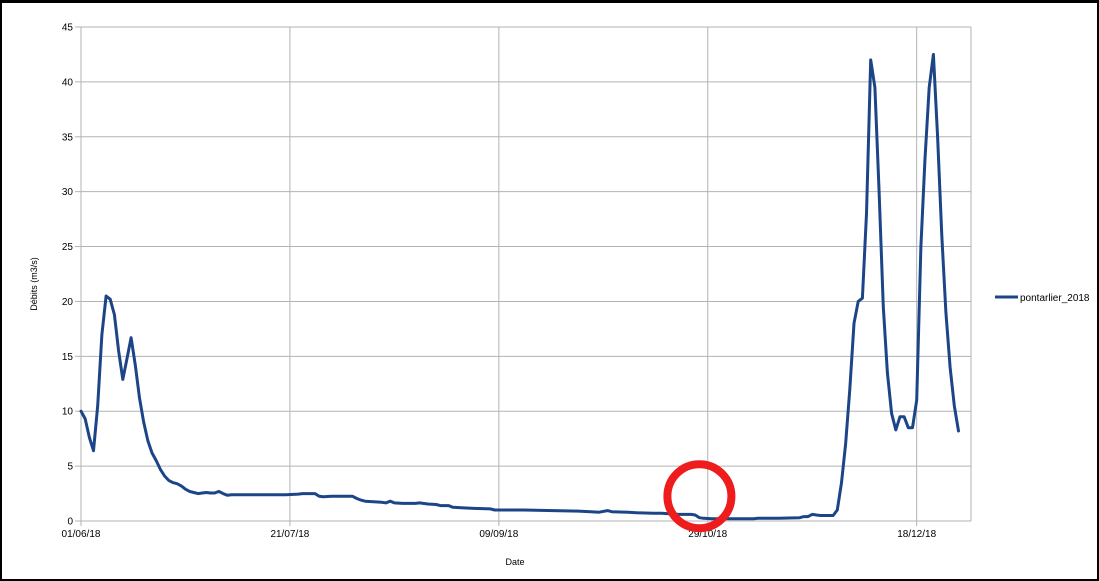 The width and height of the screenshot is (1099, 581). What do you see at coordinates (514, 562) in the screenshot?
I see `x-axis-title: Date` at bounding box center [514, 562].